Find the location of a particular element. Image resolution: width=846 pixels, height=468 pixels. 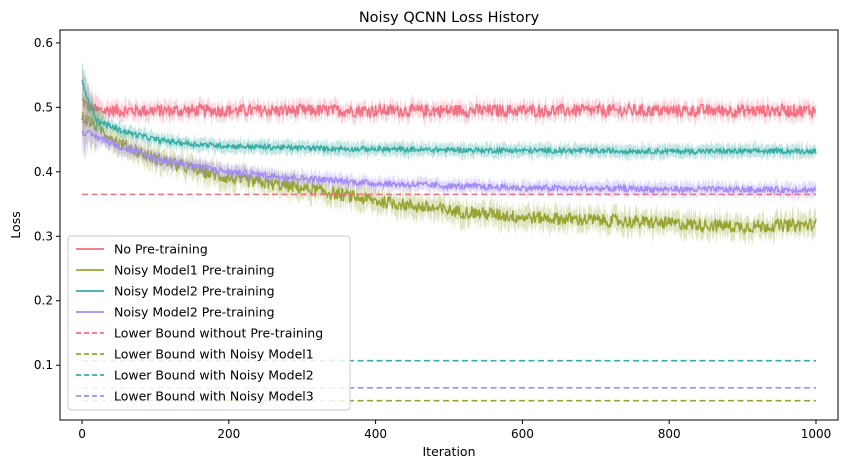

y-tick-label-0.4: 0.4 is located at coordinates (43, 172).